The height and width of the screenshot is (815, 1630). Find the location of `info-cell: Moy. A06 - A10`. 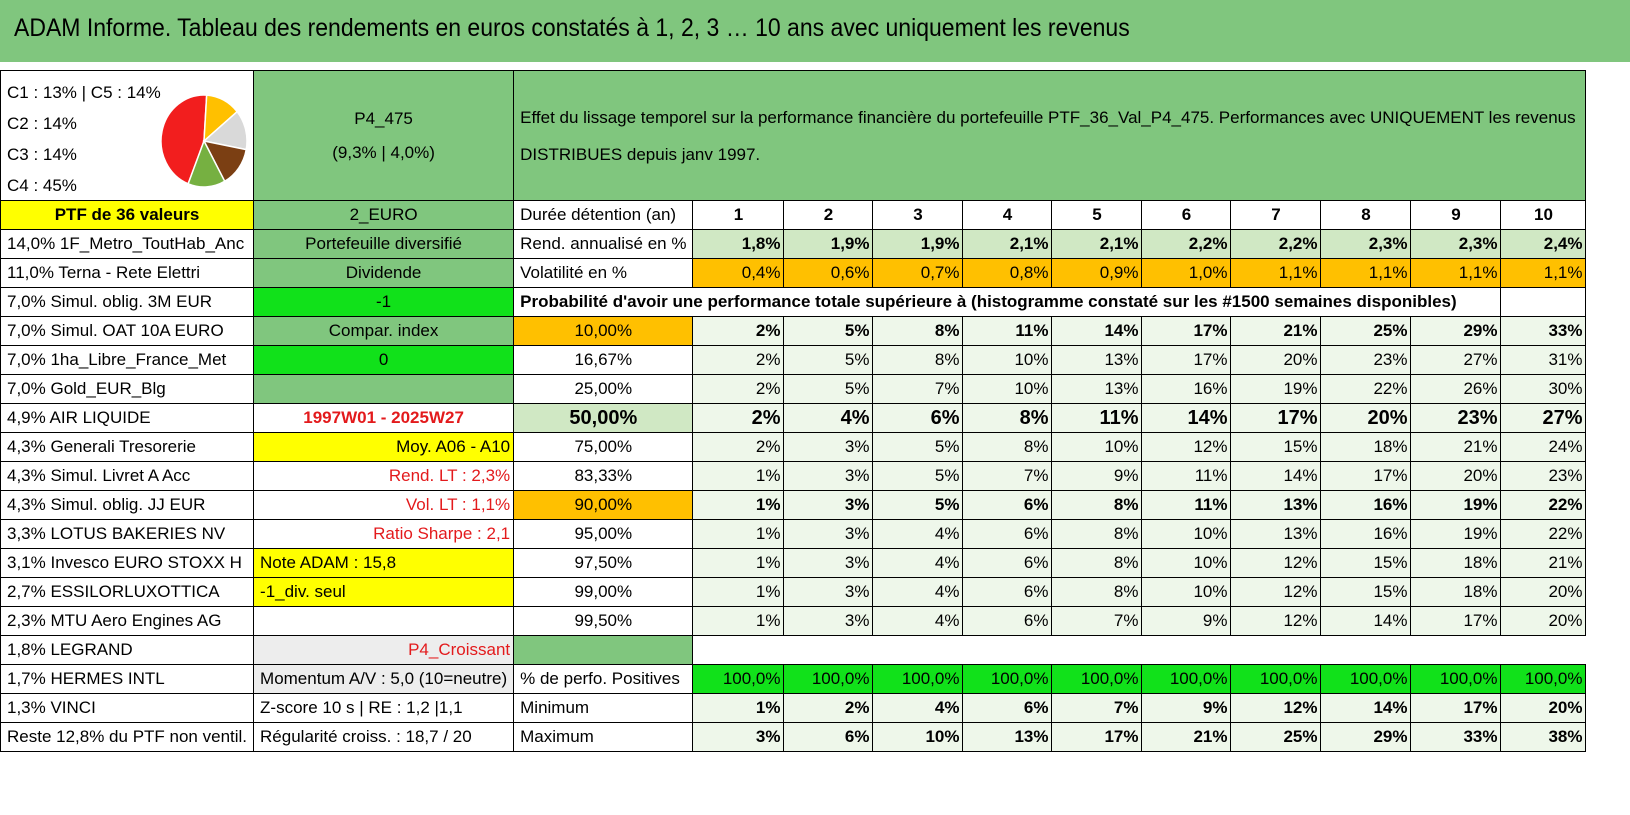

info-cell: Moy. A06 - A10 is located at coordinates (384, 447).